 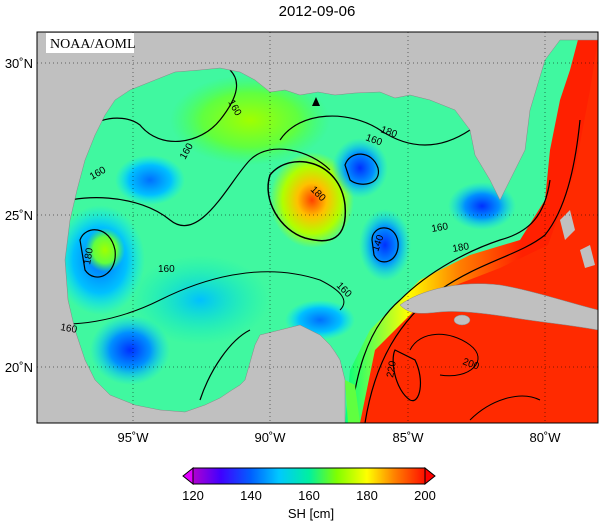 What do you see at coordinates (311, 513) in the screenshot?
I see `colorbar-label: SH [cm]` at bounding box center [311, 513].